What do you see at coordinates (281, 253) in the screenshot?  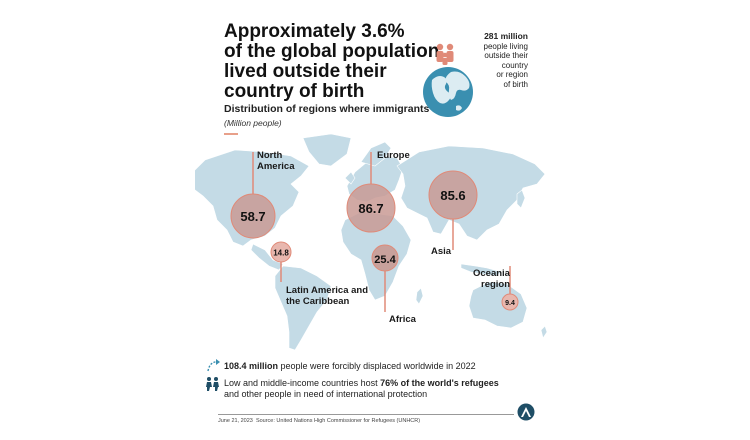 I see `value-latin-america: 14.8` at bounding box center [281, 253].